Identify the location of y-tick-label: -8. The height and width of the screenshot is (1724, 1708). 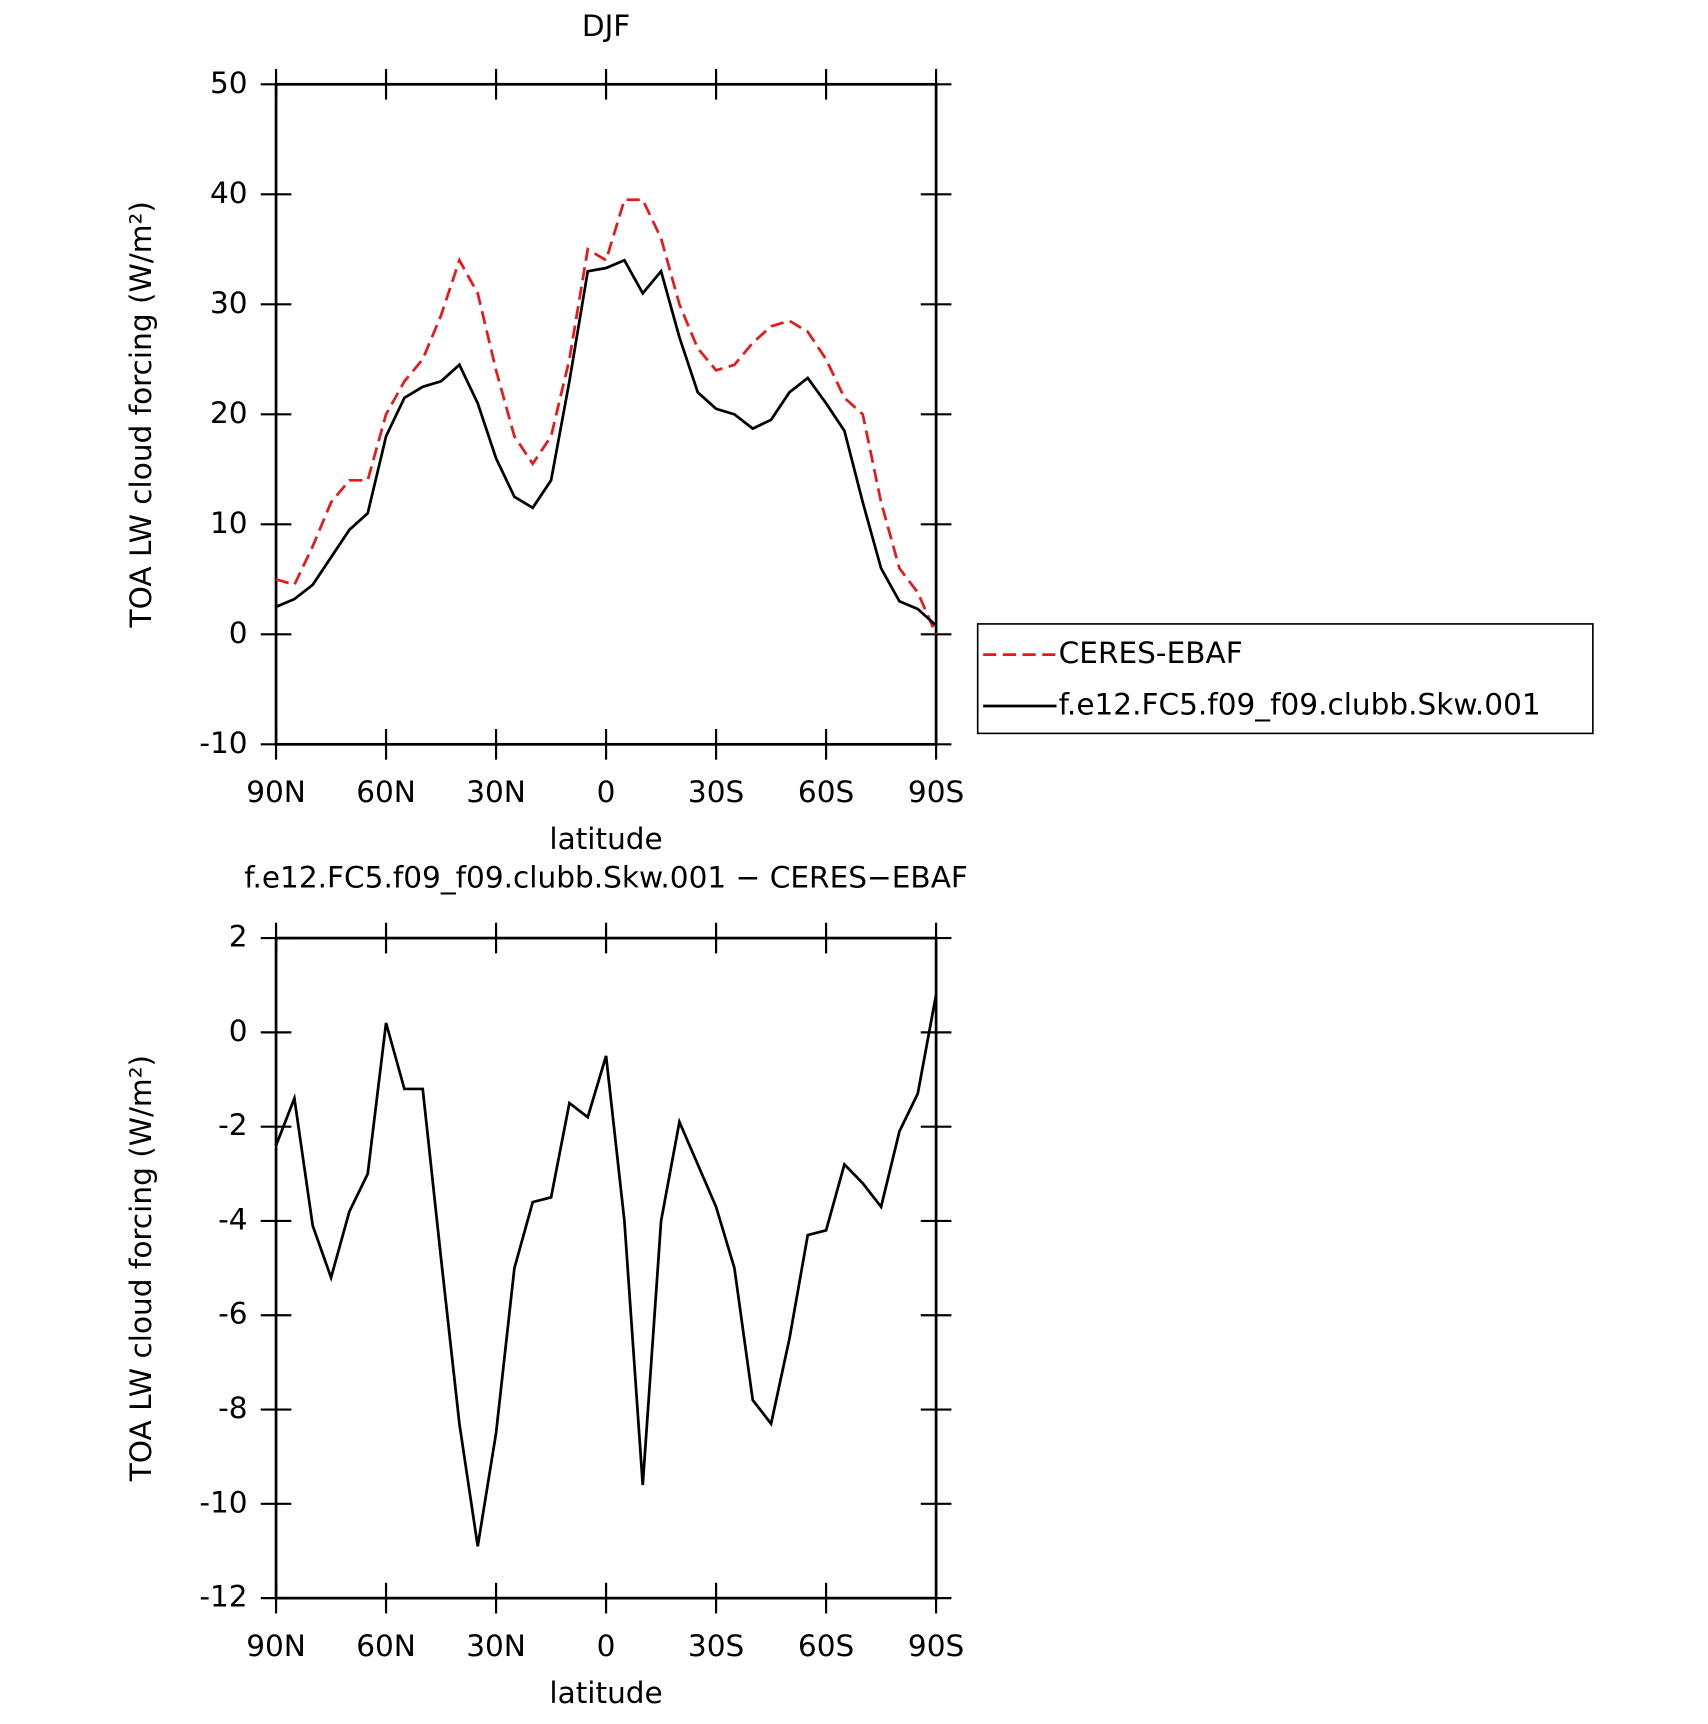
(232, 1408).